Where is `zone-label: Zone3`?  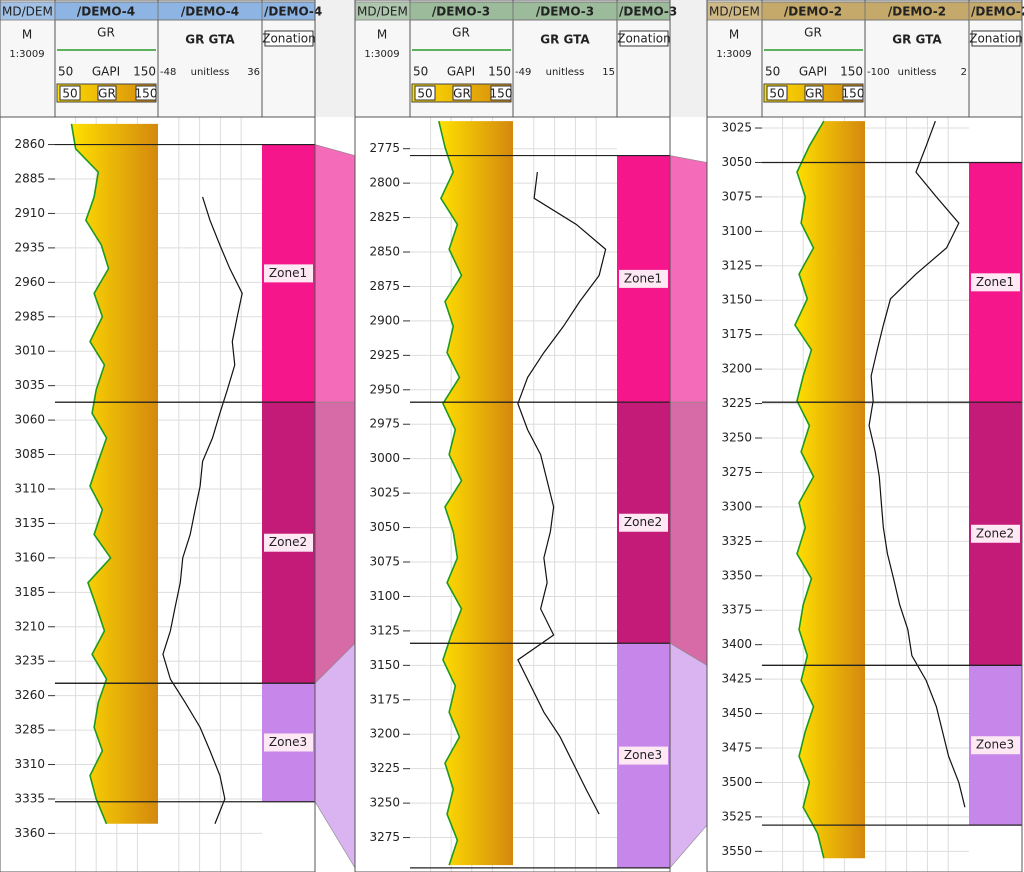
zone-label: Zone3 is located at coordinates (288, 742).